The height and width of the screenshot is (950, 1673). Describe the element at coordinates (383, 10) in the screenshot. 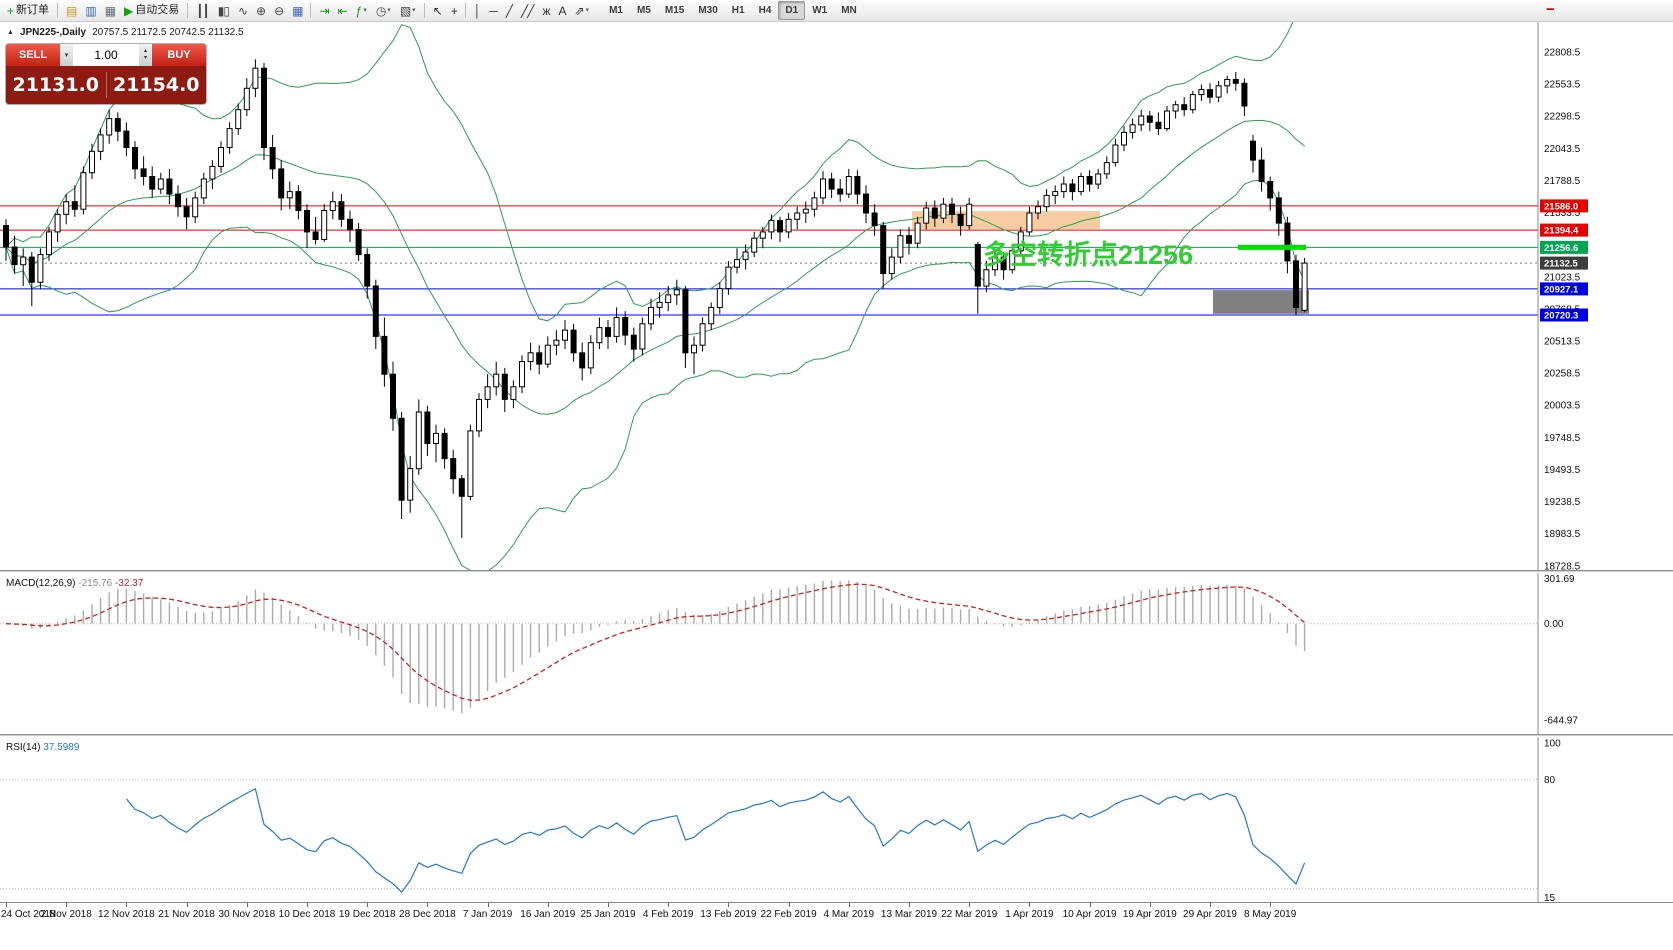

I see `periods-icon: ◷ ▾` at that location.